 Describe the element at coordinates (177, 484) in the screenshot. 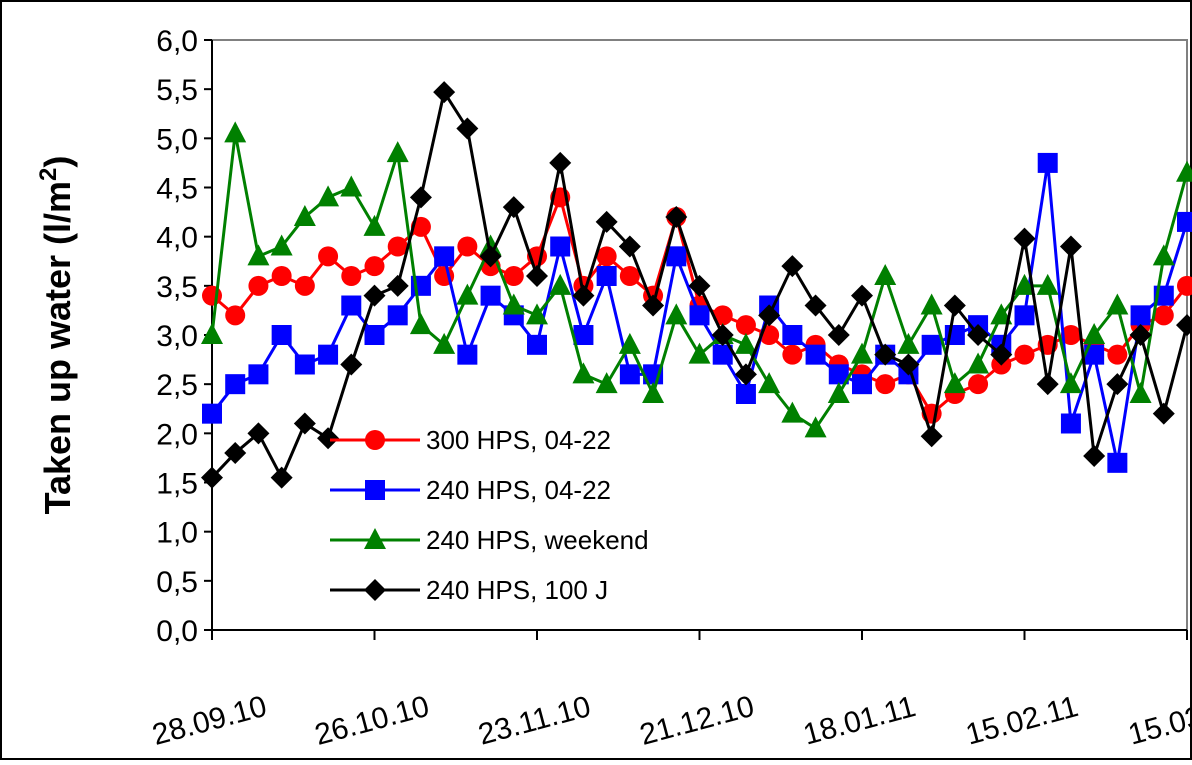

I see `y-tick-label: 1,5` at that location.